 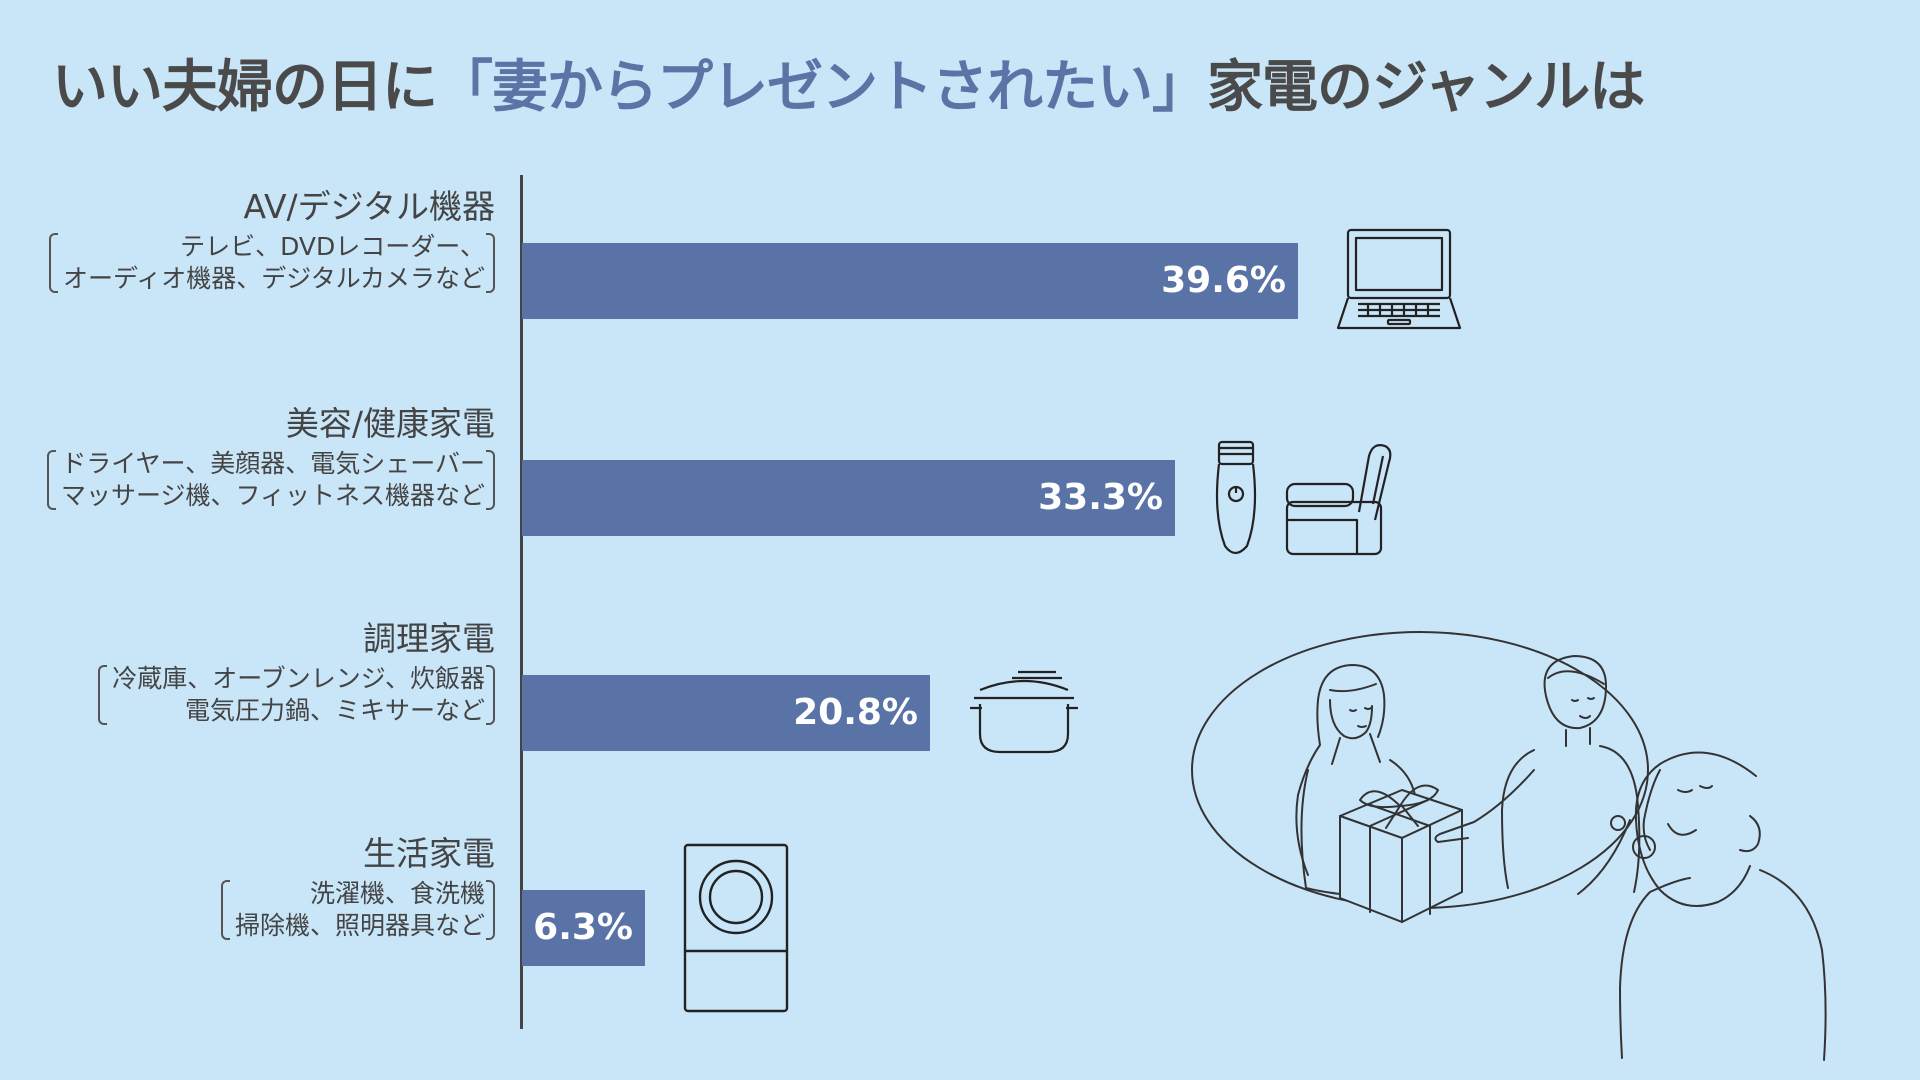 What do you see at coordinates (726, 713) in the screenshot?
I see `bar-3: 20.8%` at bounding box center [726, 713].